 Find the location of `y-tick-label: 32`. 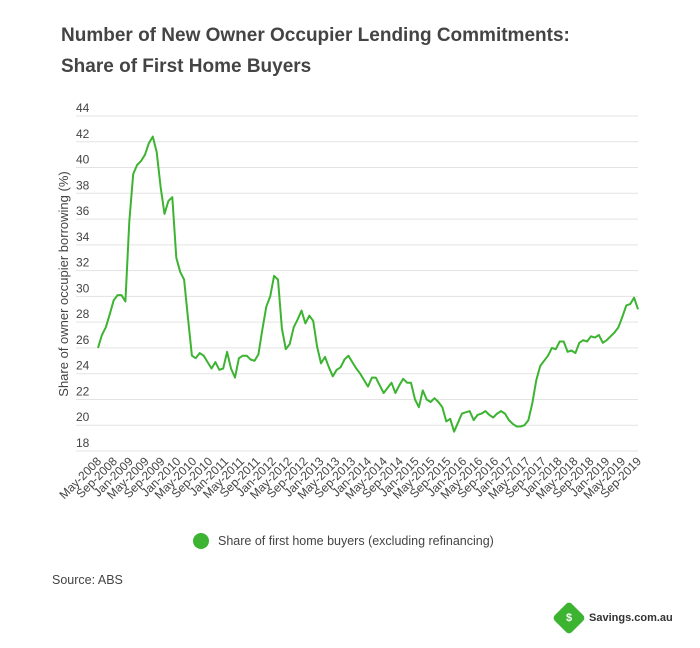

y-tick-label: 32 is located at coordinates (83, 263).